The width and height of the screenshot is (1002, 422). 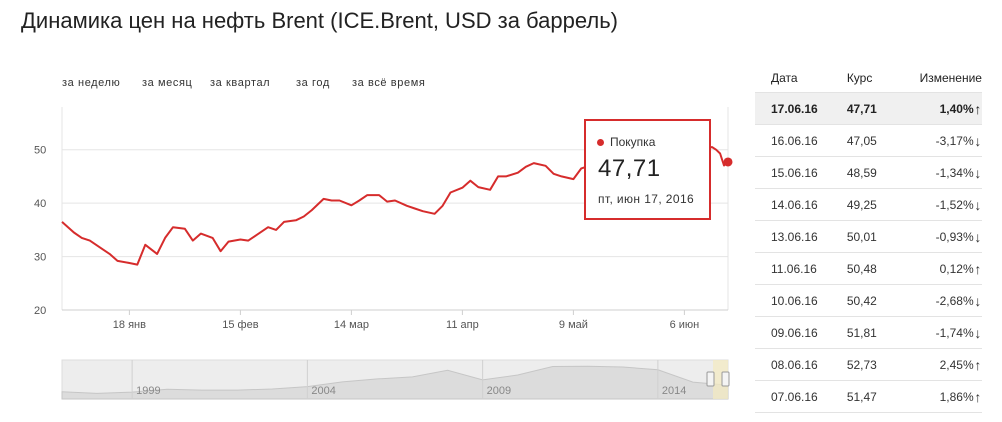 I want to click on x-tick-label: 14 мар, so click(x=351, y=325).